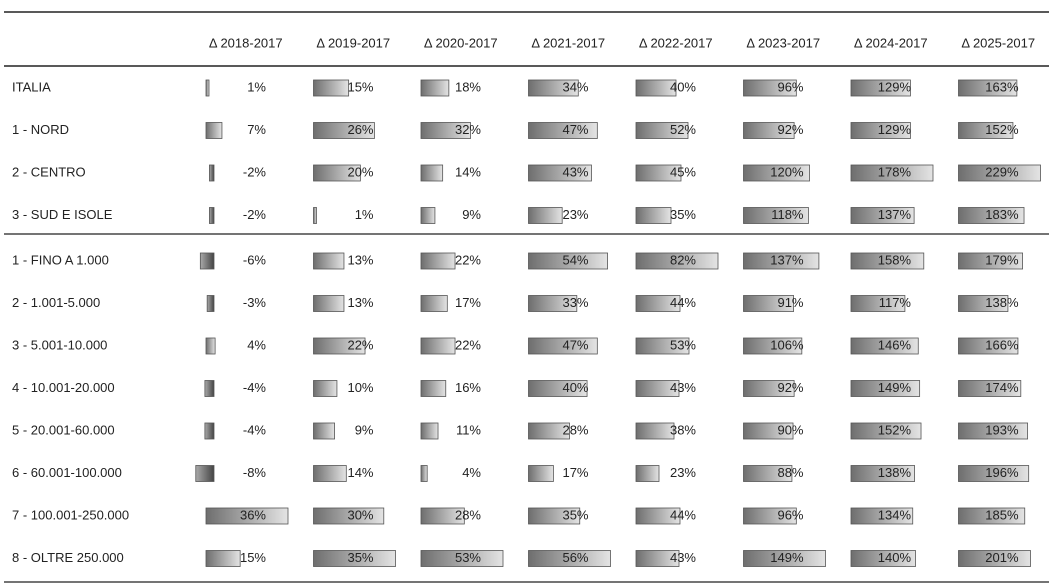 Image resolution: width=1049 pixels, height=588 pixels. I want to click on cell-value: 22%, so click(360, 344).